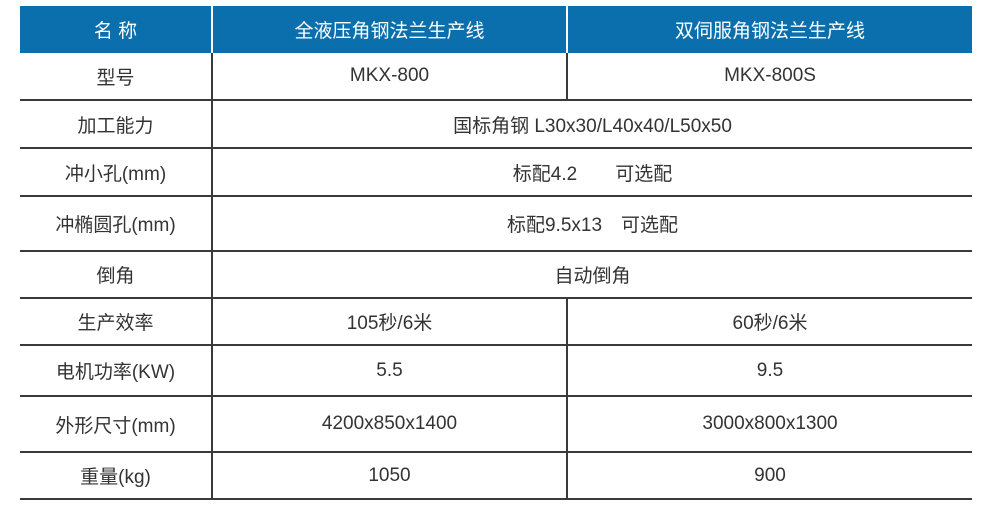  I want to click on row-label: 型号, so click(116, 77).